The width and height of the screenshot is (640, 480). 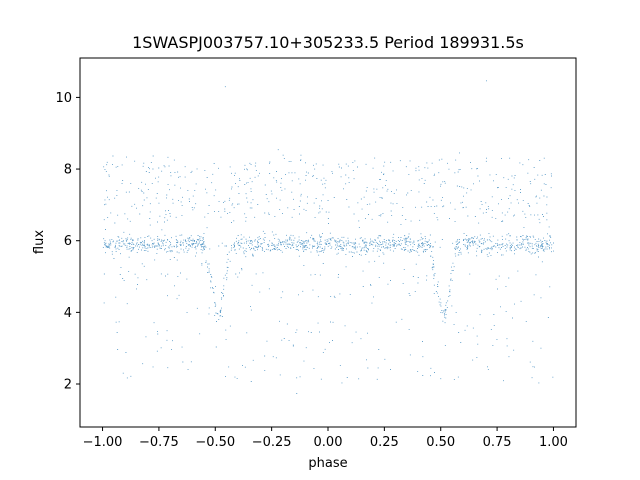 I want to click on y-axis-label: flux, so click(x=39, y=242).